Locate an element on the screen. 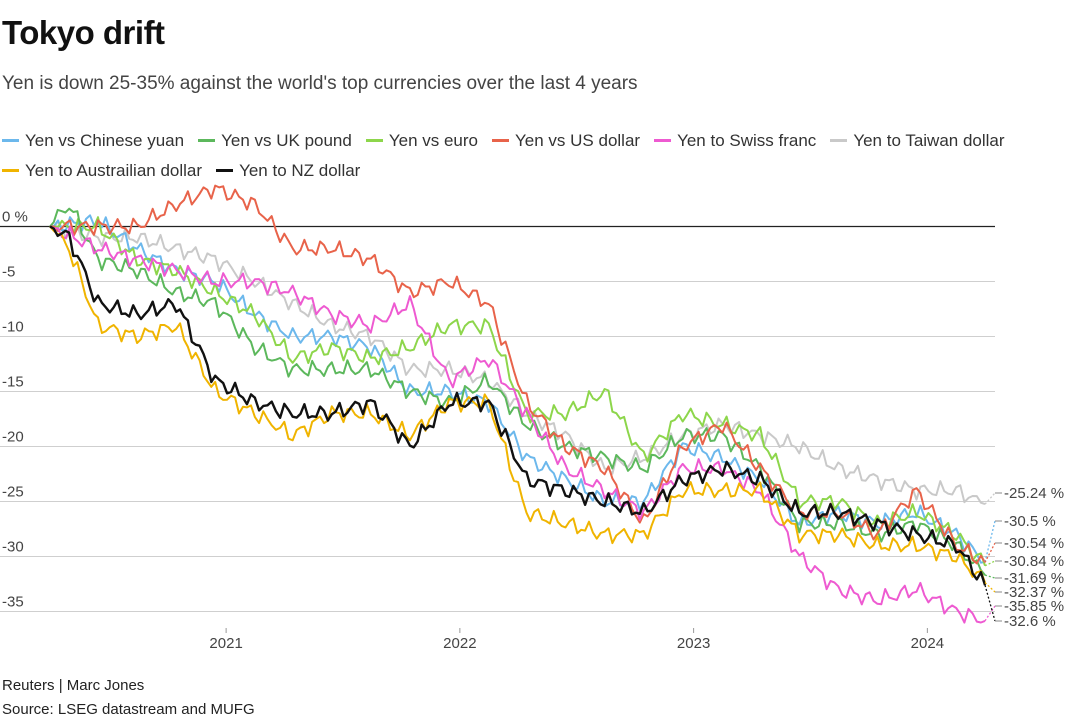 Image resolution: width=1080 pixels, height=725 pixels. end-value-label: -32.6 % is located at coordinates (1030, 621).